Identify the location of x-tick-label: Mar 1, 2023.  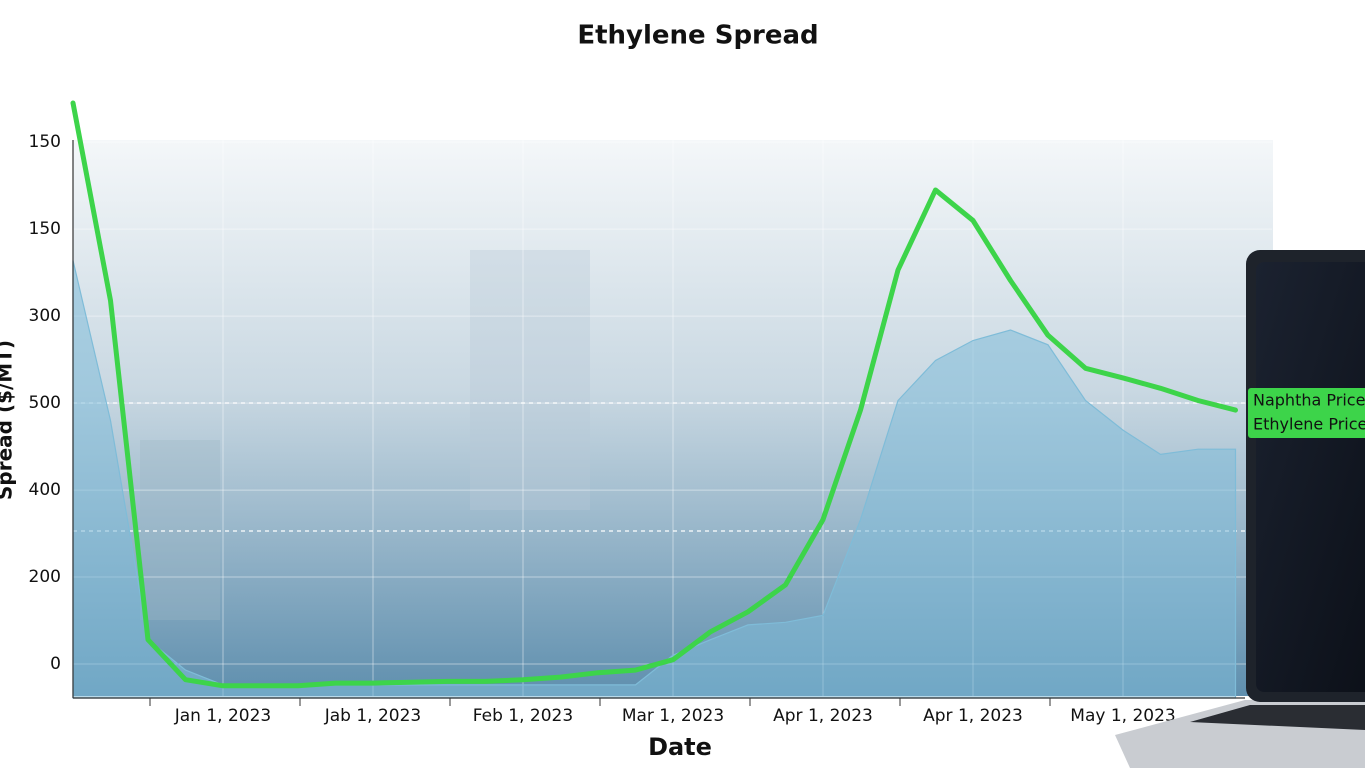
(673, 716).